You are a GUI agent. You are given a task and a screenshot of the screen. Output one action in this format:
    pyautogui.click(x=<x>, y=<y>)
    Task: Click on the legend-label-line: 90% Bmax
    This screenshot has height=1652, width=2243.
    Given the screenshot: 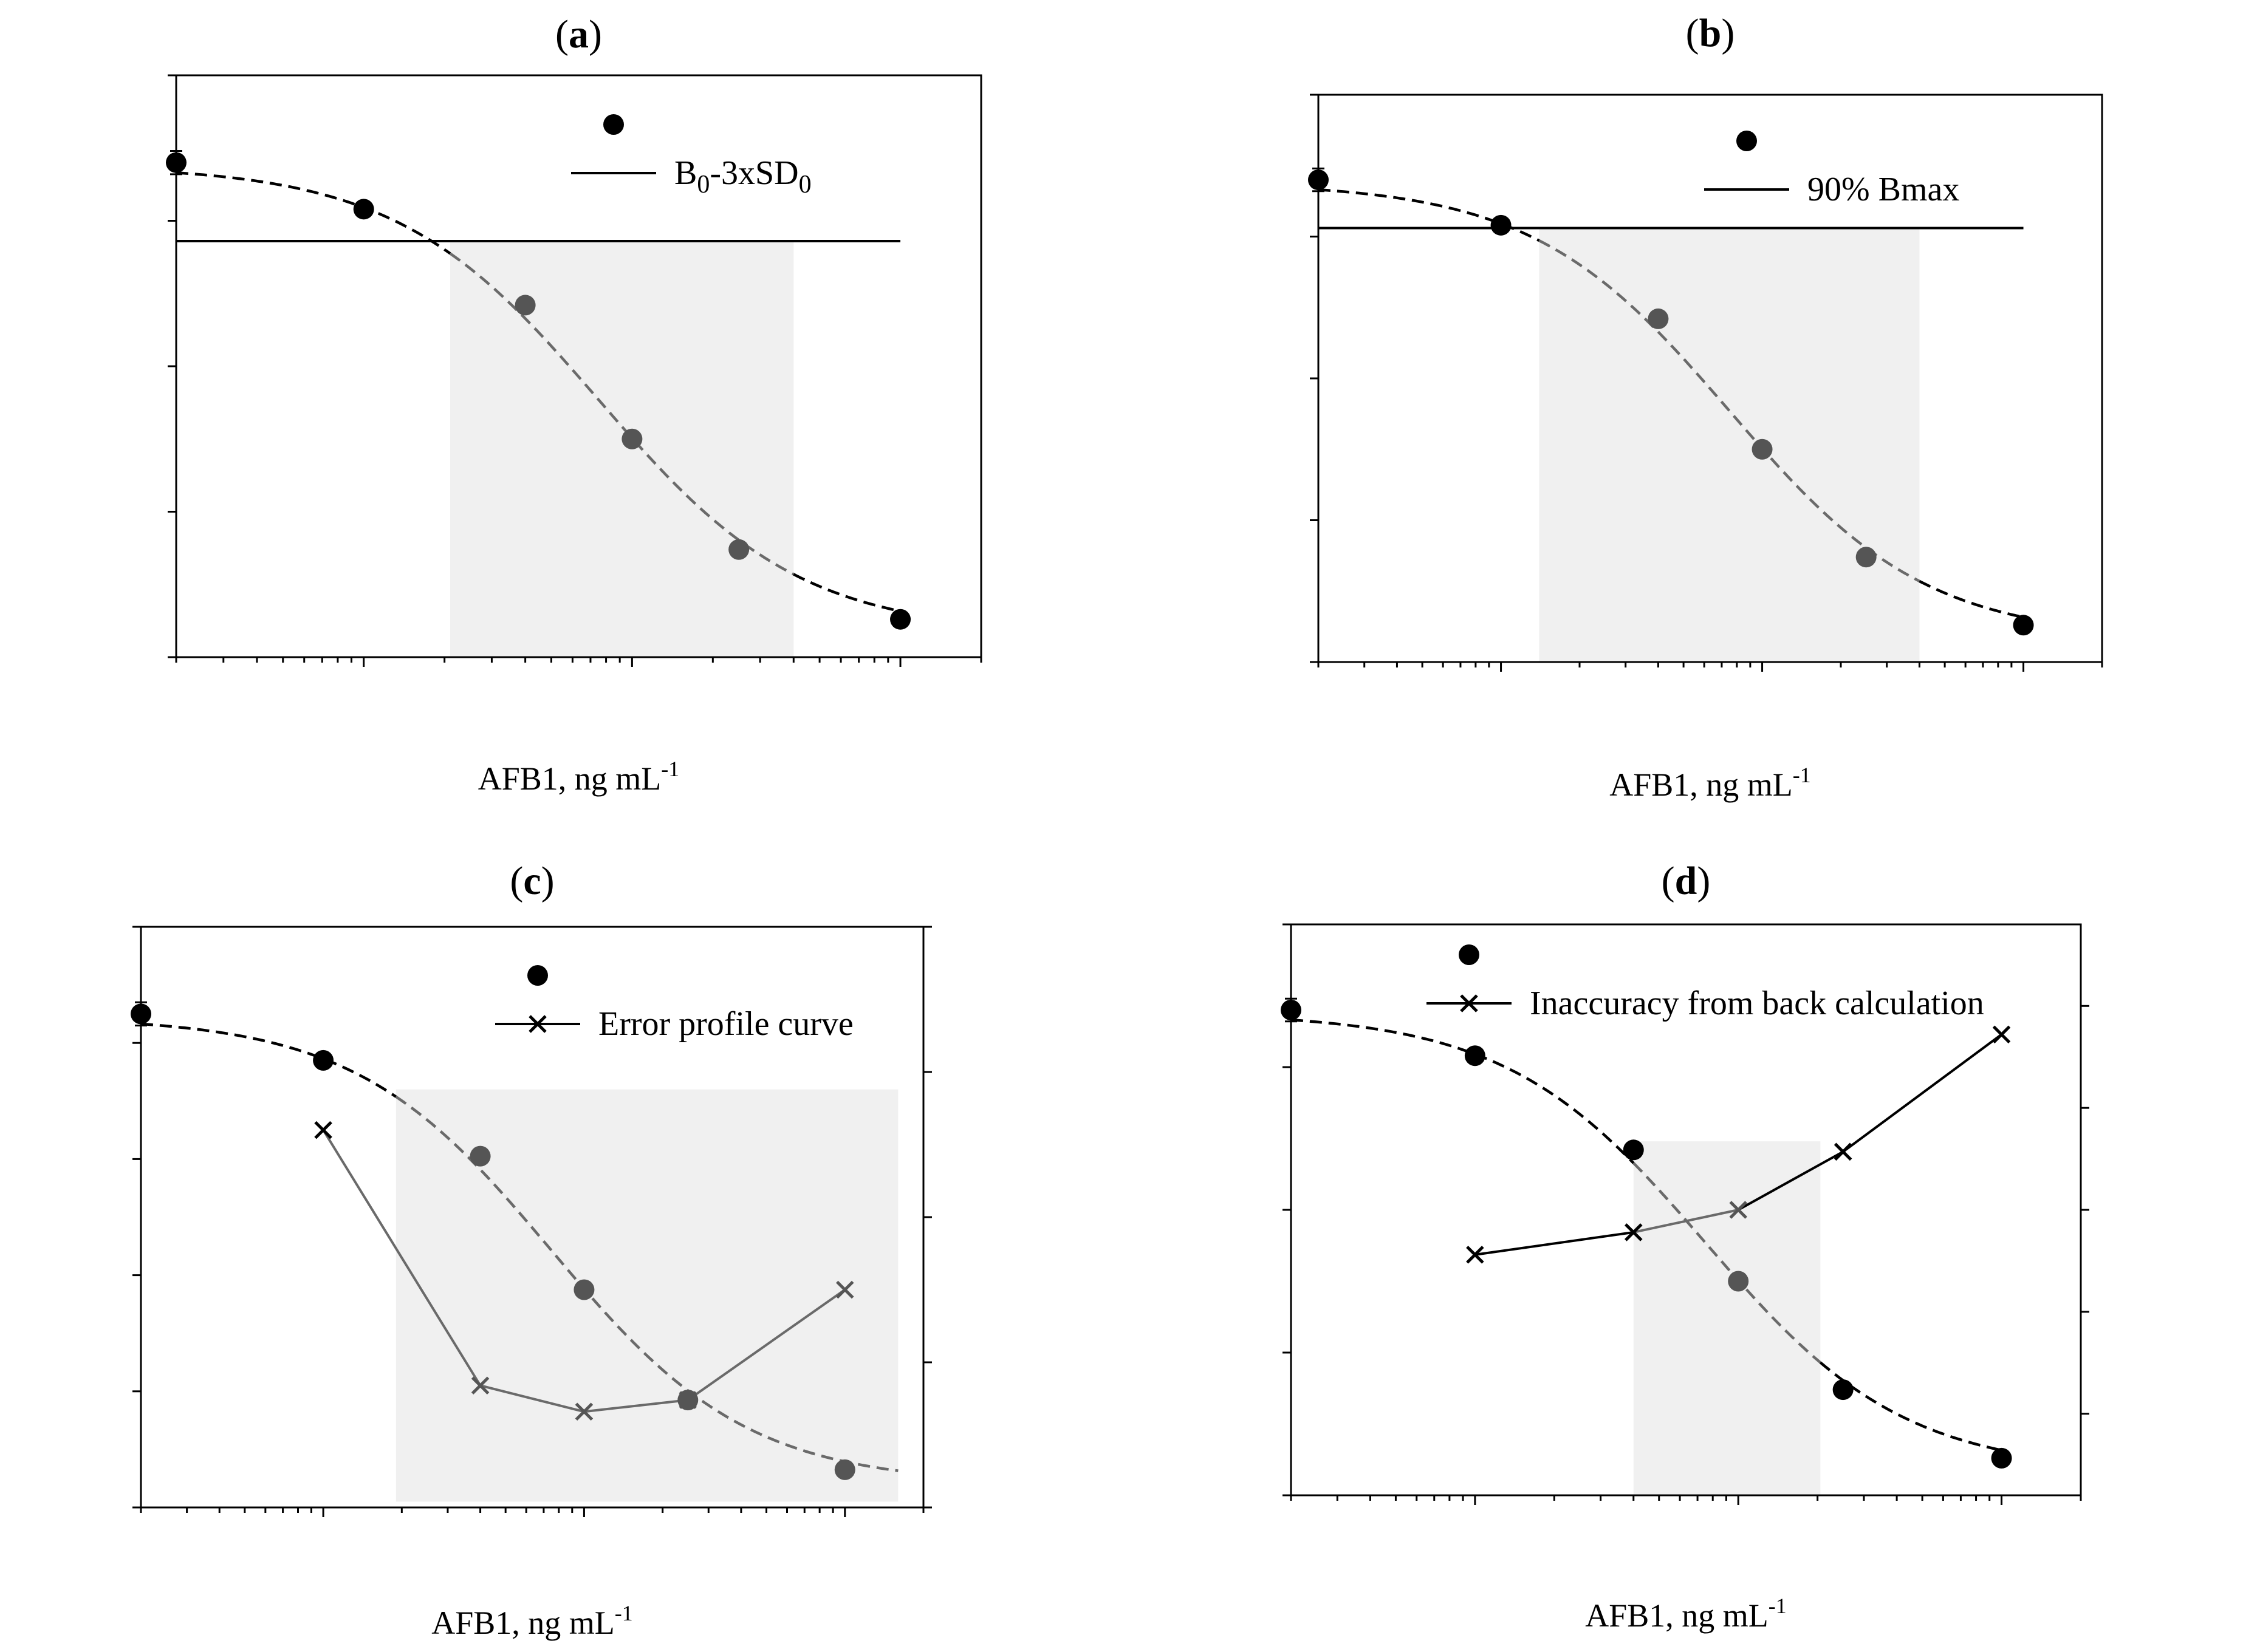 What is the action you would take?
    pyautogui.click(x=1883, y=189)
    